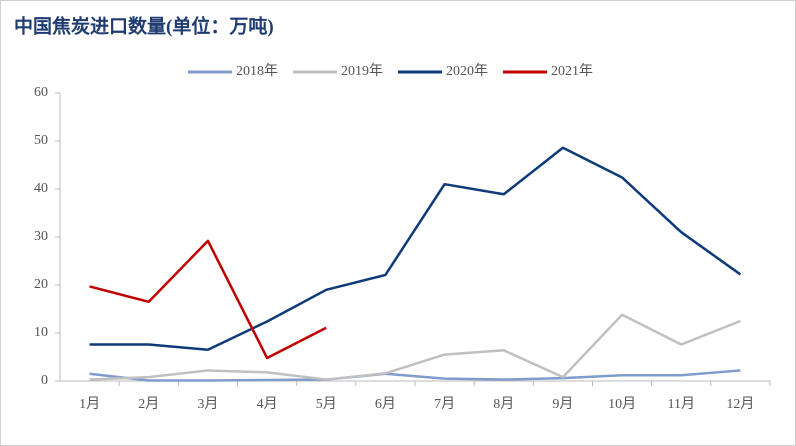  Describe the element at coordinates (740, 404) in the screenshot. I see `x-tick-label: 12月` at that location.